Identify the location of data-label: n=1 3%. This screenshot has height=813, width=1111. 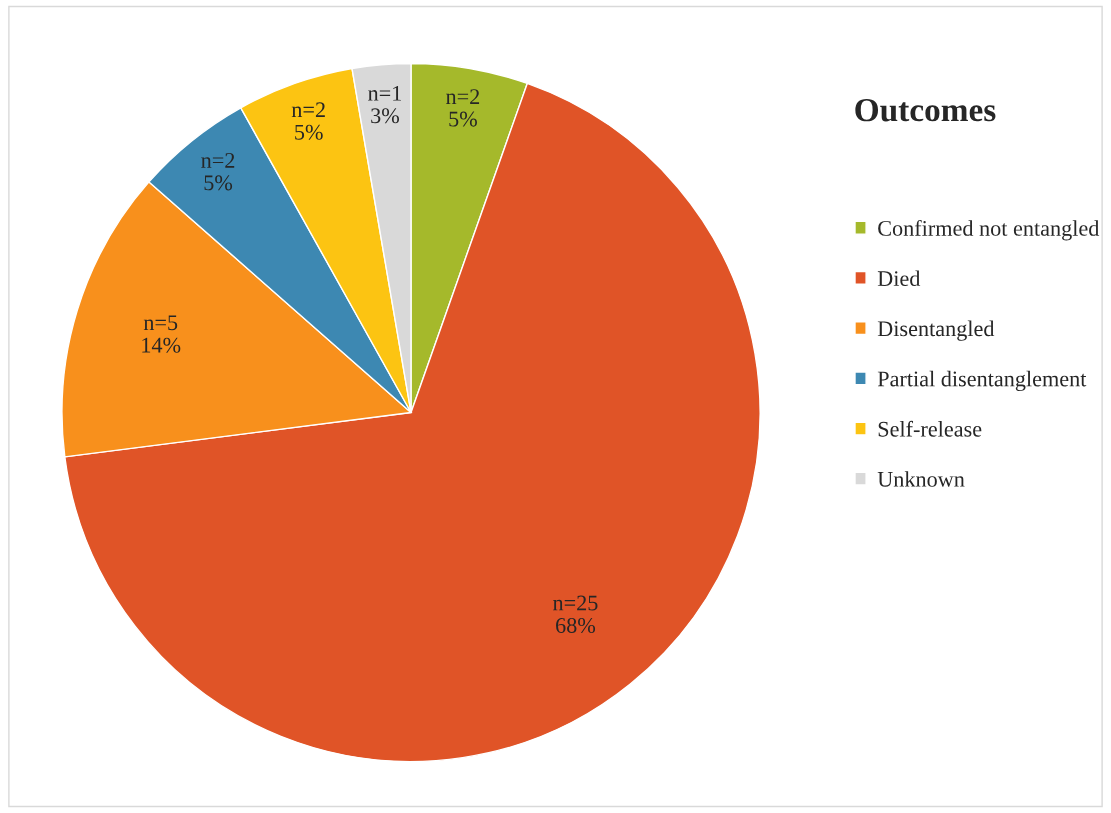
(384, 104).